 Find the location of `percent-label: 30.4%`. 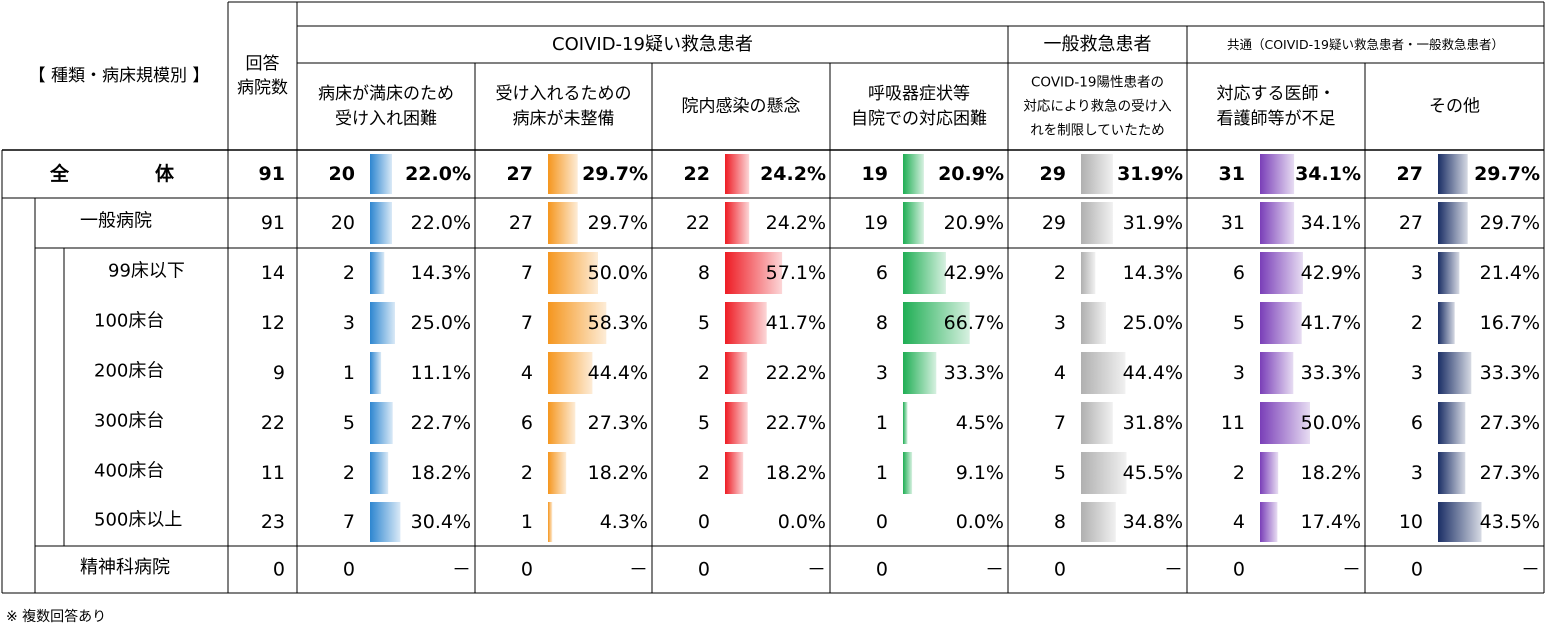

percent-label: 30.4% is located at coordinates (441, 522).